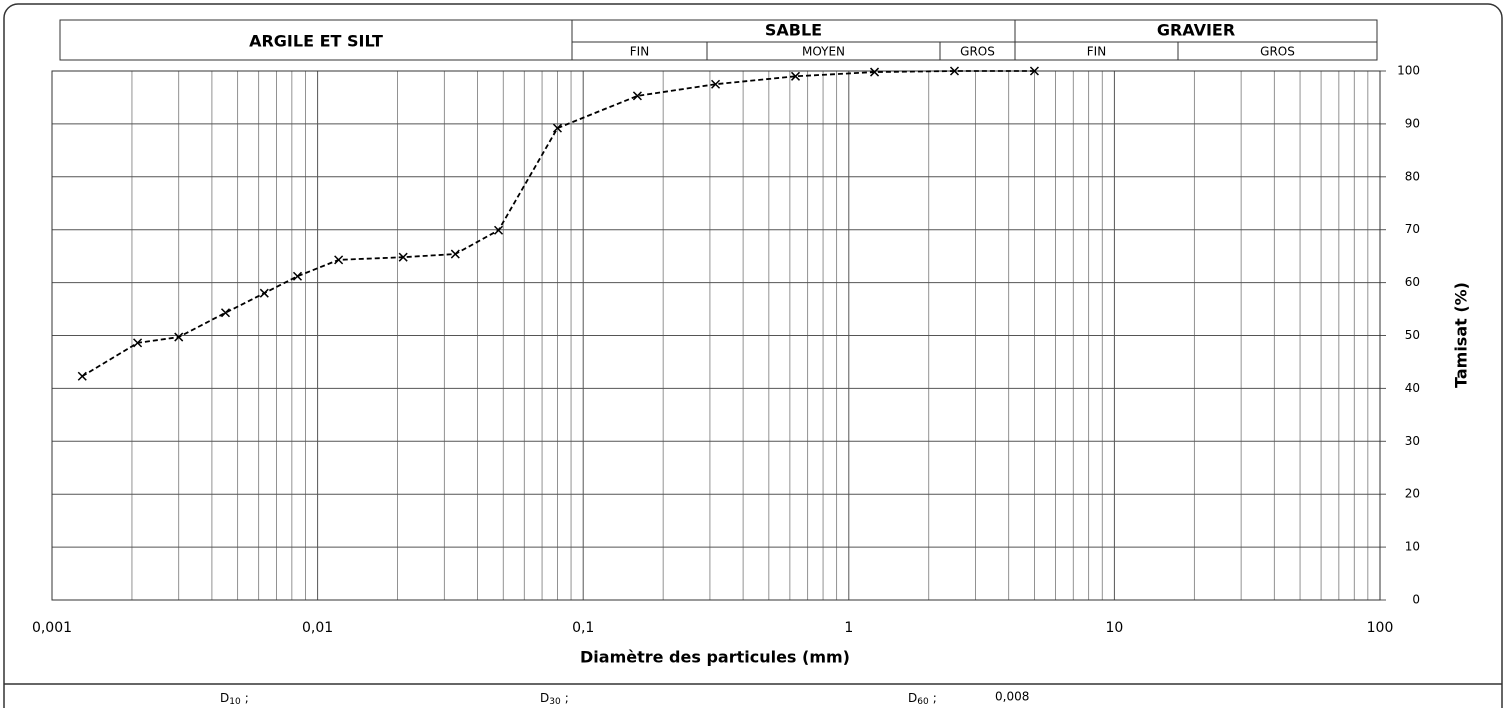 The height and width of the screenshot is (712, 1507). I want to click on y-axis-label: Tamisat (%), so click(1461, 335).